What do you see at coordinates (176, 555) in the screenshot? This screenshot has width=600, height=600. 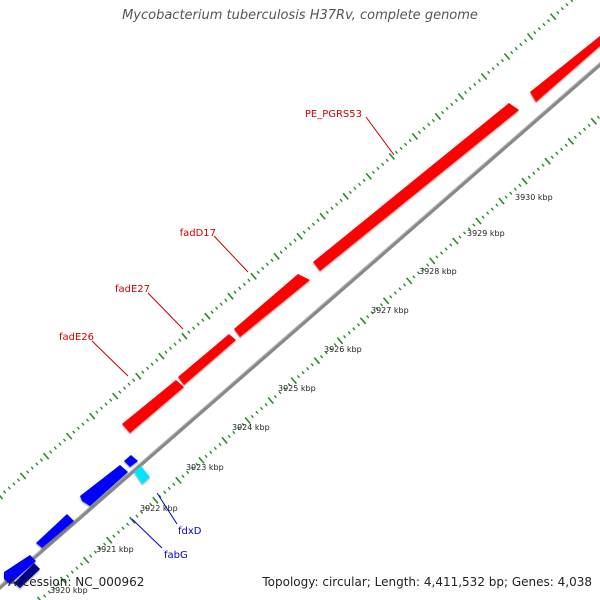 I see `gene-label: fabG` at bounding box center [176, 555].